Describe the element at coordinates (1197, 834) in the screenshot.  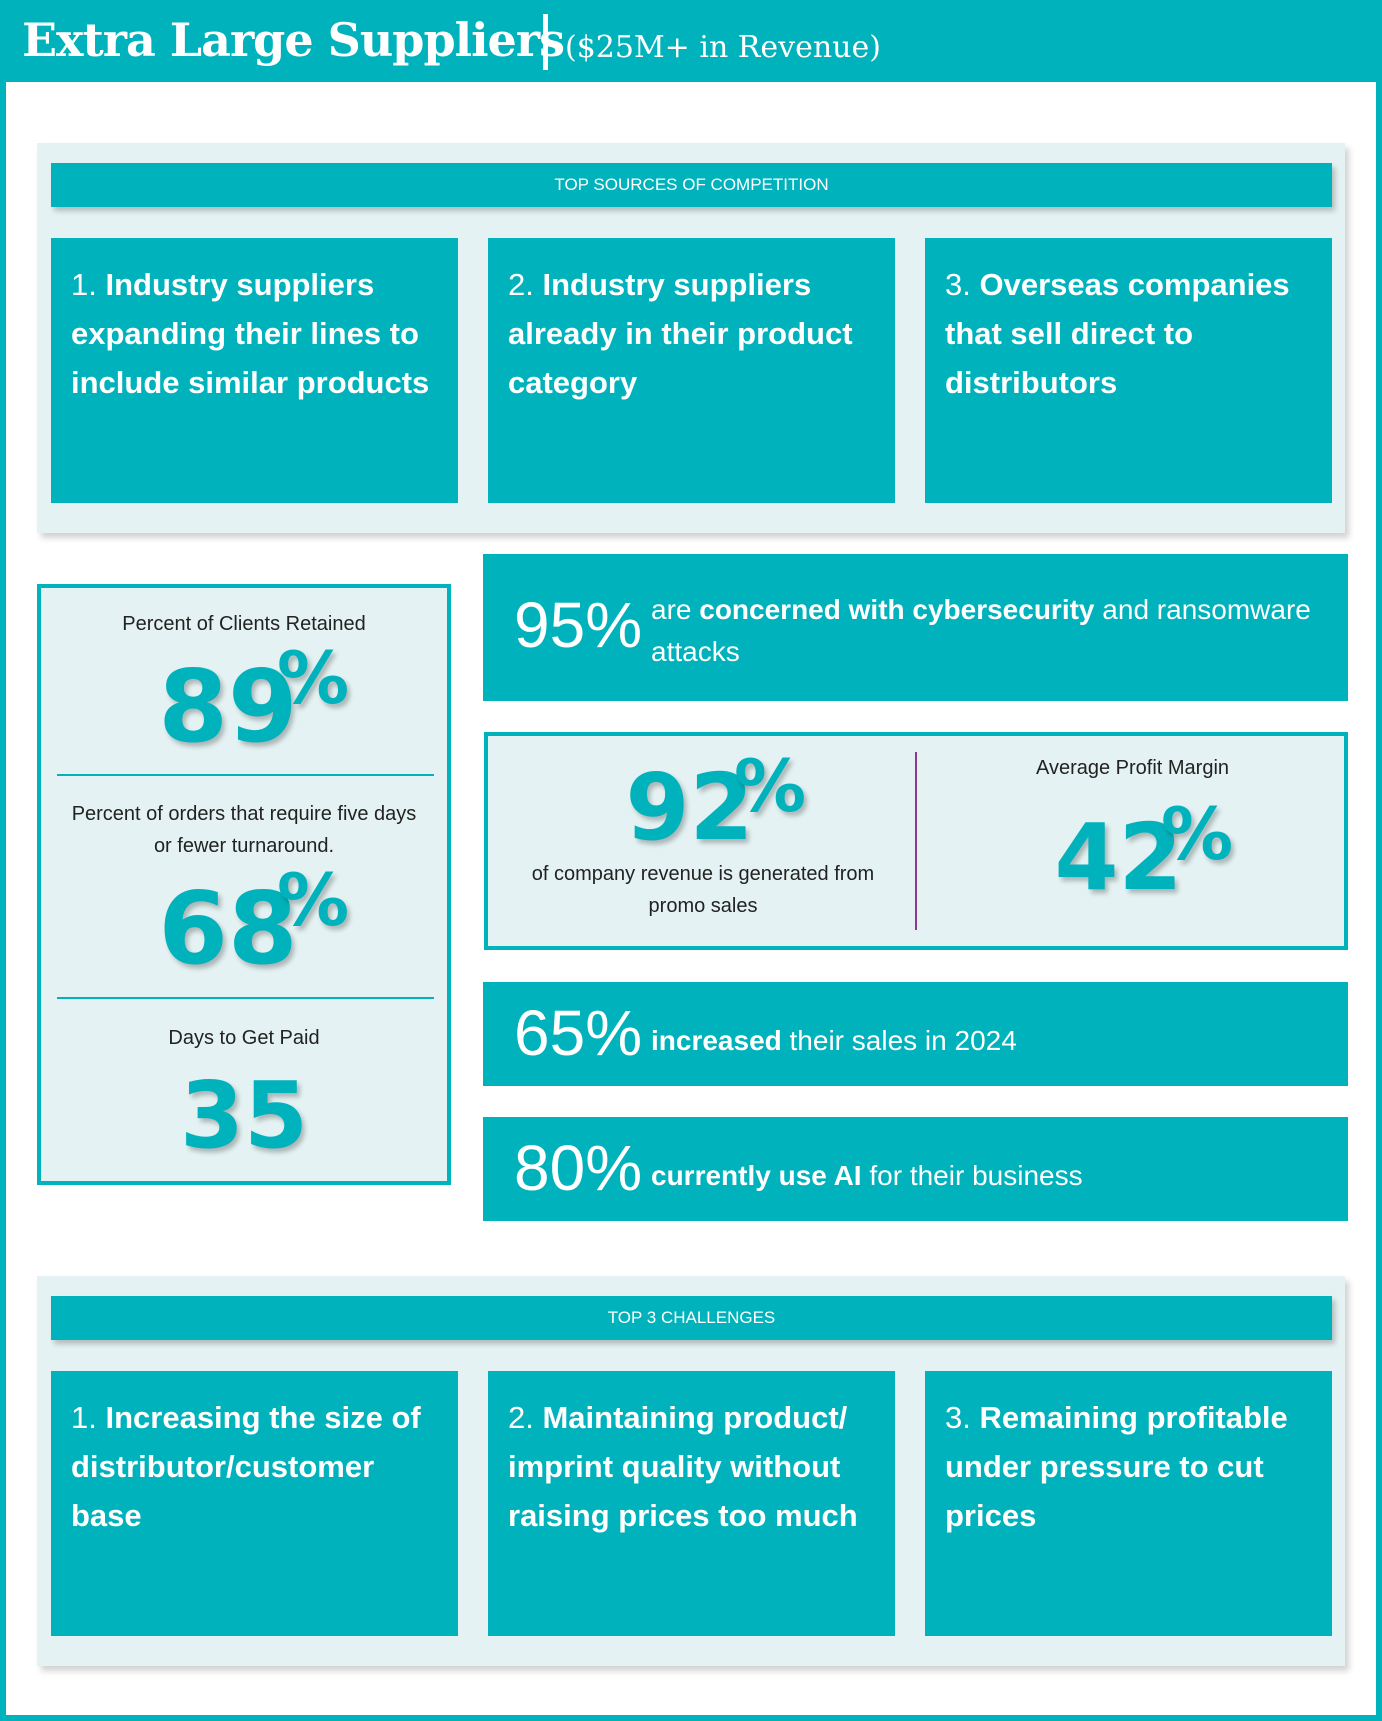
I see `margin-unit: %` at that location.